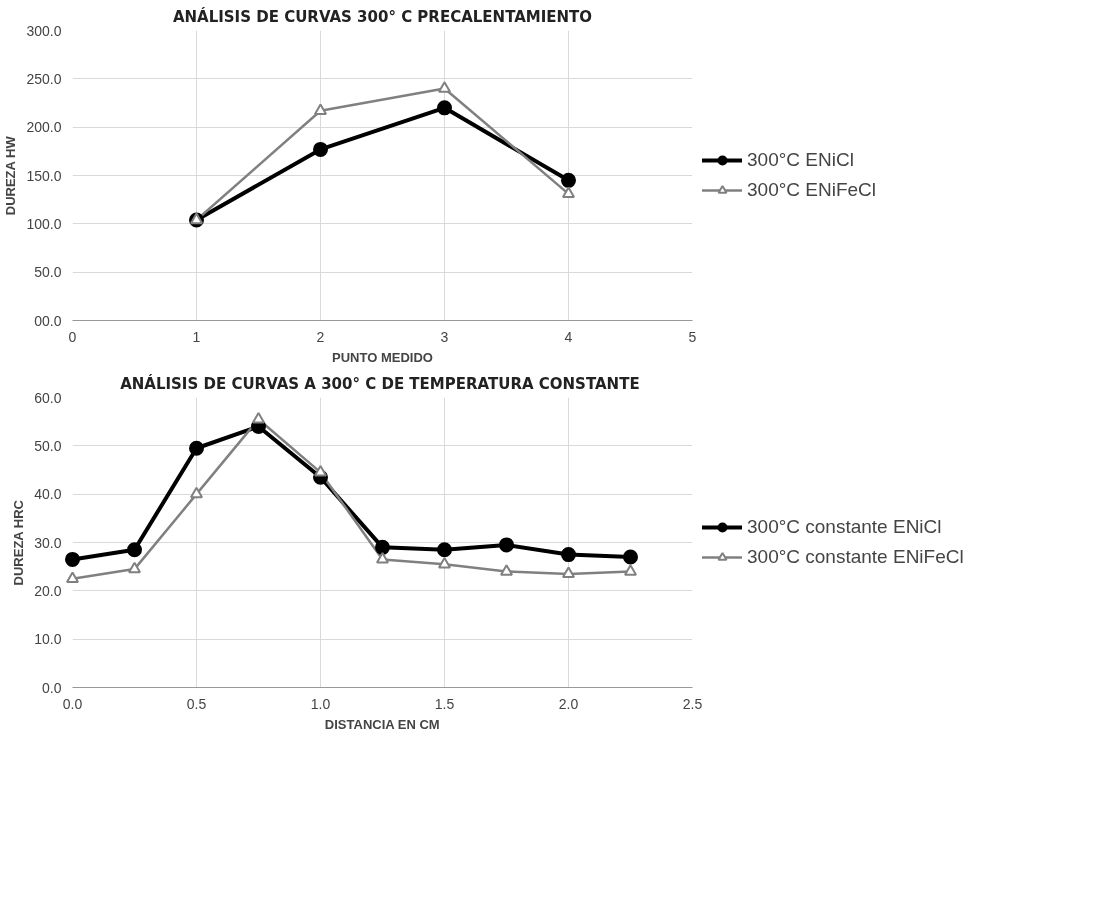 Image resolution: width=1093 pixels, height=905 pixels. I want to click on legend-label: 300°C ENiFeCl, so click(812, 190).